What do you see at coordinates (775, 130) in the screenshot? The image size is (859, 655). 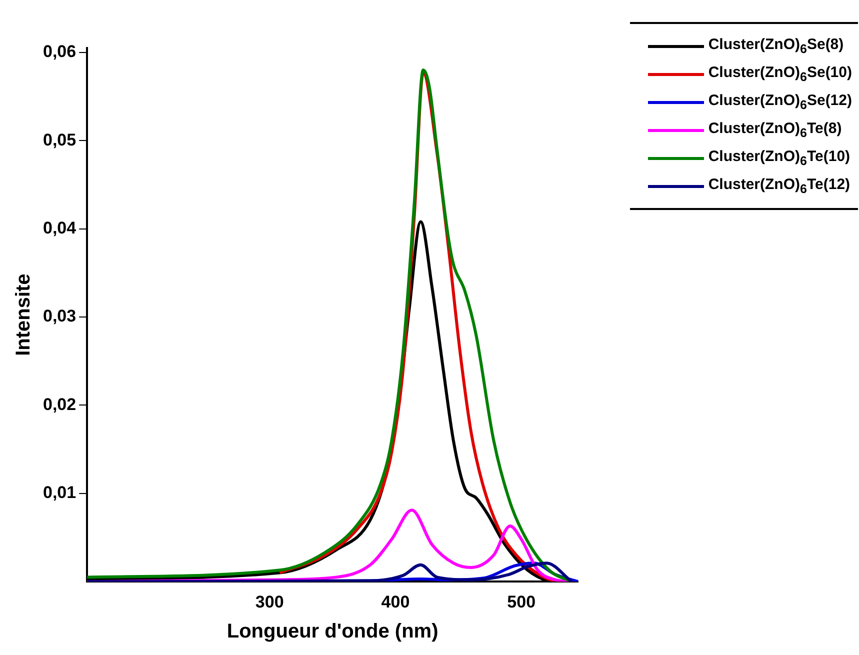 I see `legend-label: Cluster(ZnO)$_{6}$Te(8)` at bounding box center [775, 130].